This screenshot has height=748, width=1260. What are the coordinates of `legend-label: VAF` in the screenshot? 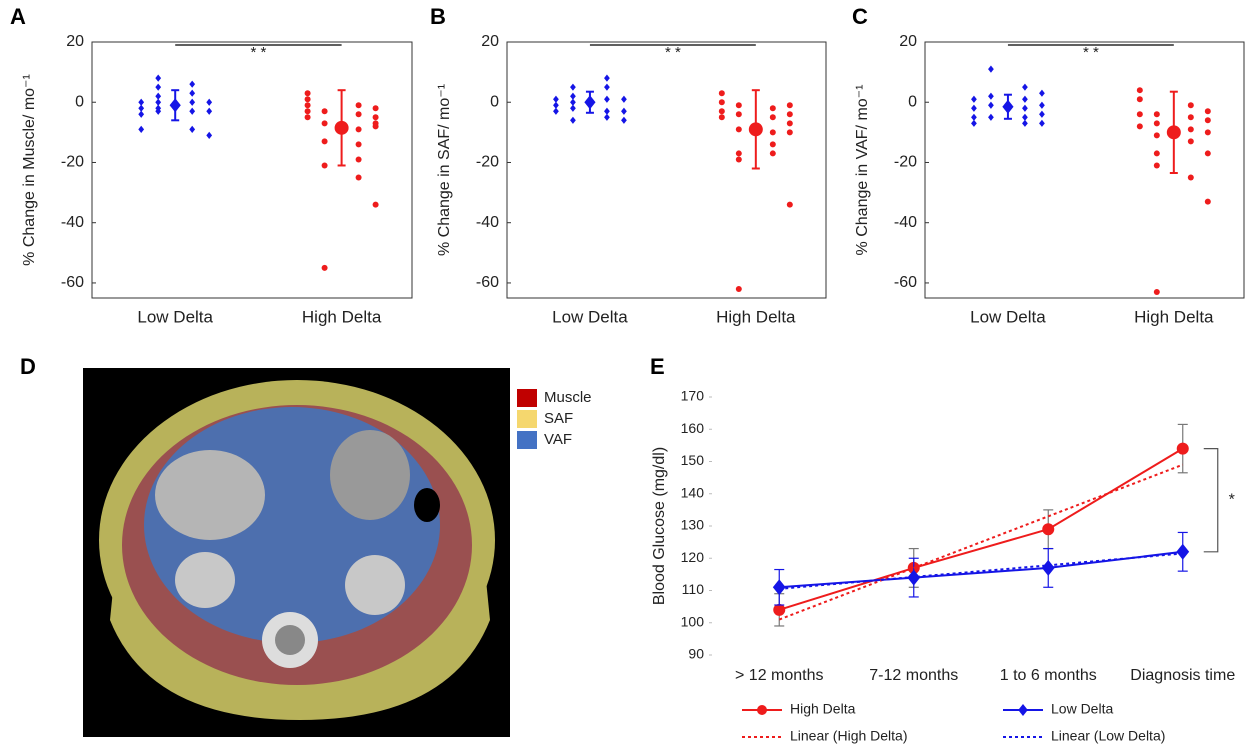 It's located at (558, 439).